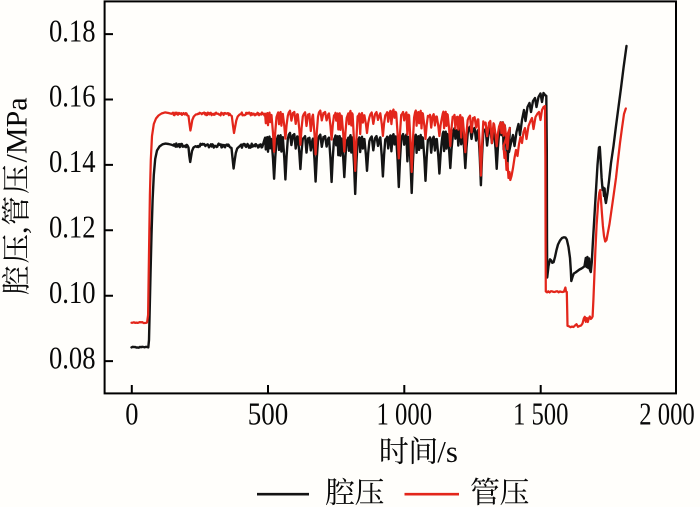 The height and width of the screenshot is (507, 700). What do you see at coordinates (72, 161) in the screenshot?
I see `svg-text: 0.14` at bounding box center [72, 161].